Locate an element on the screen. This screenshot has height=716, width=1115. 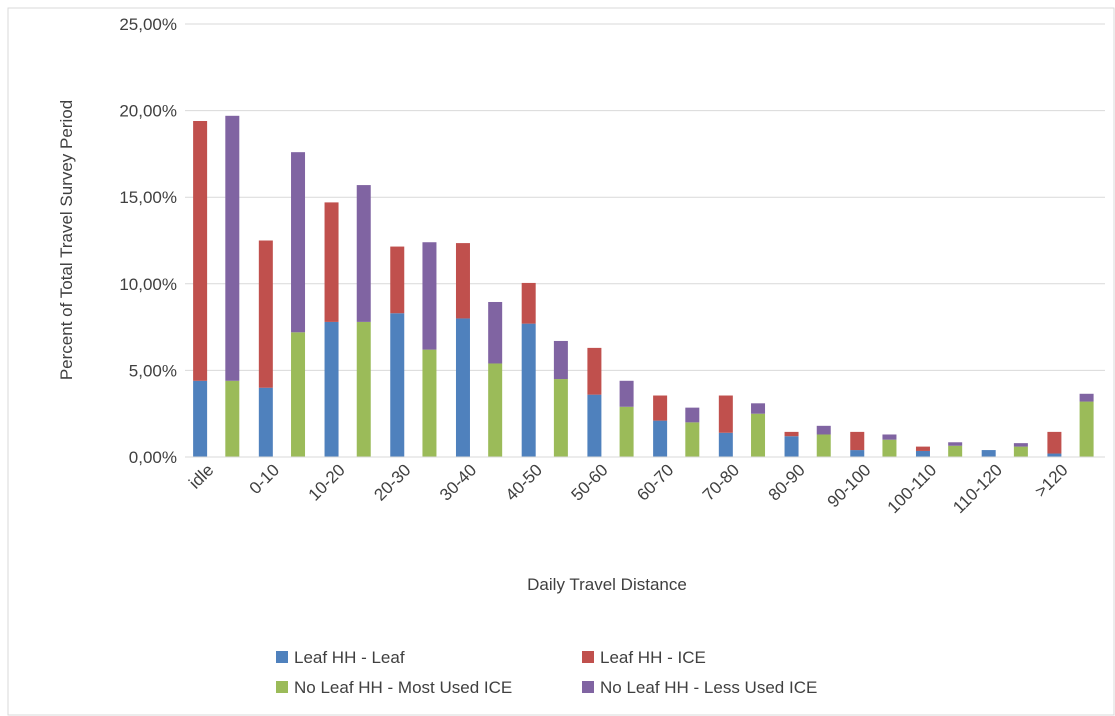
y-tick-label: 5,00% is located at coordinates (153, 370).